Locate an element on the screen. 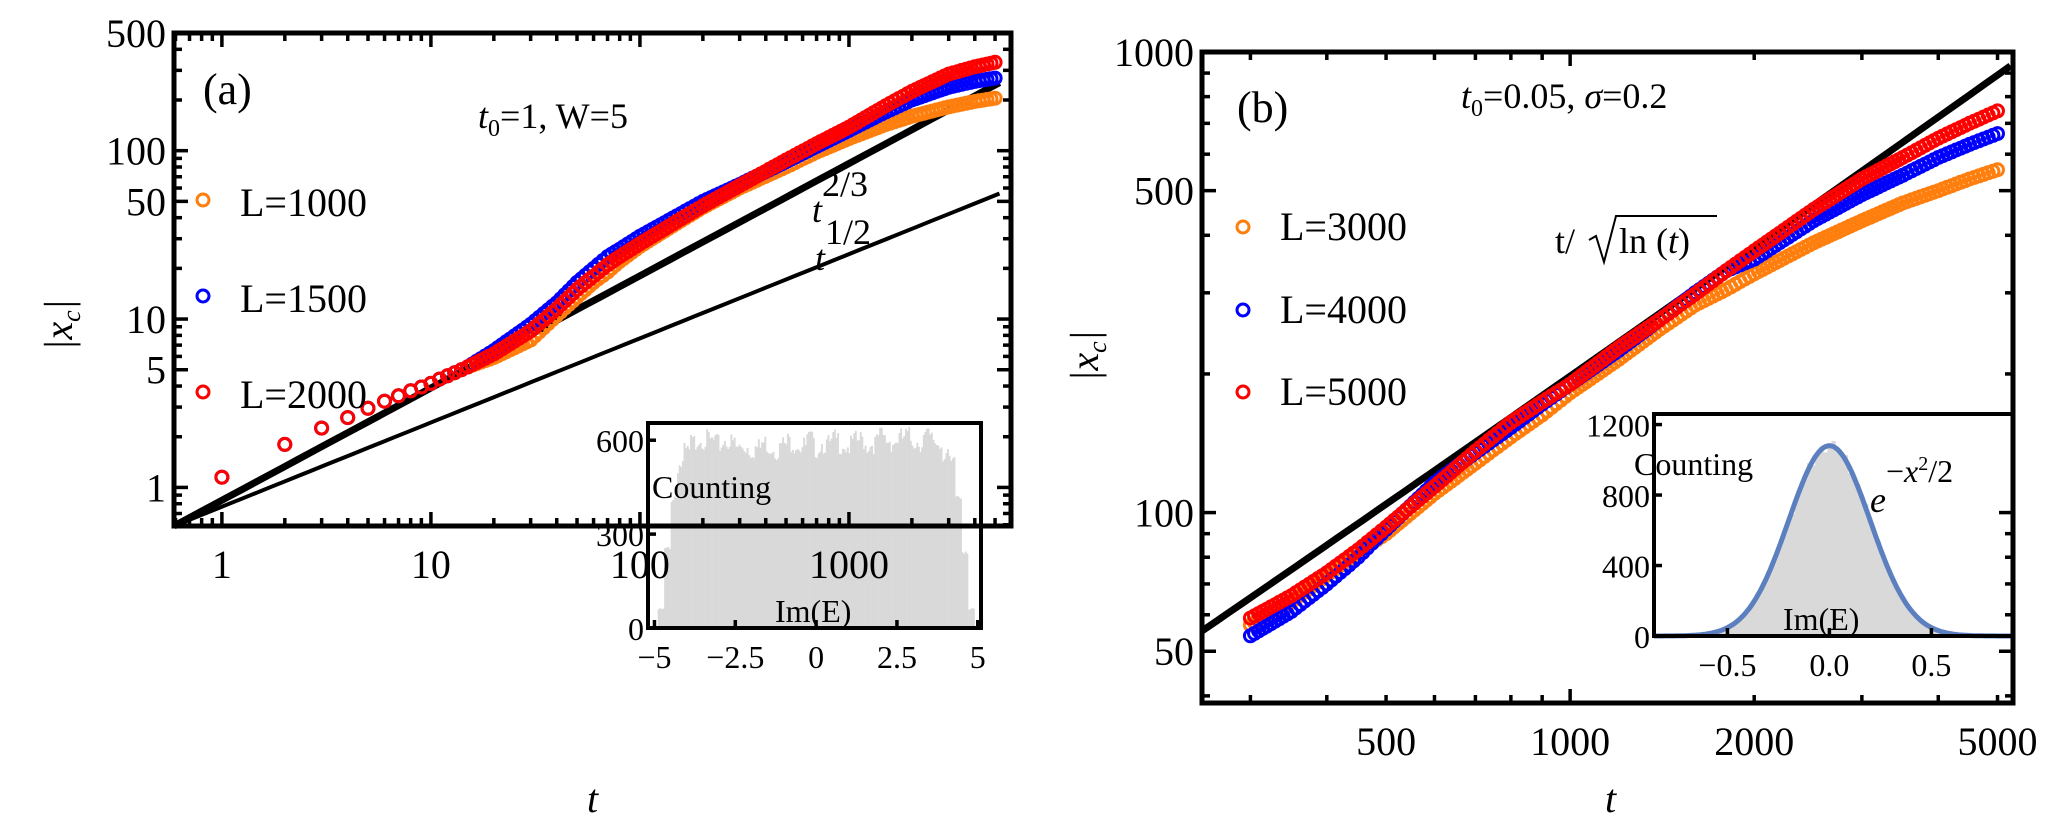  ref-label-root: ln (t) is located at coordinates (1654, 241).